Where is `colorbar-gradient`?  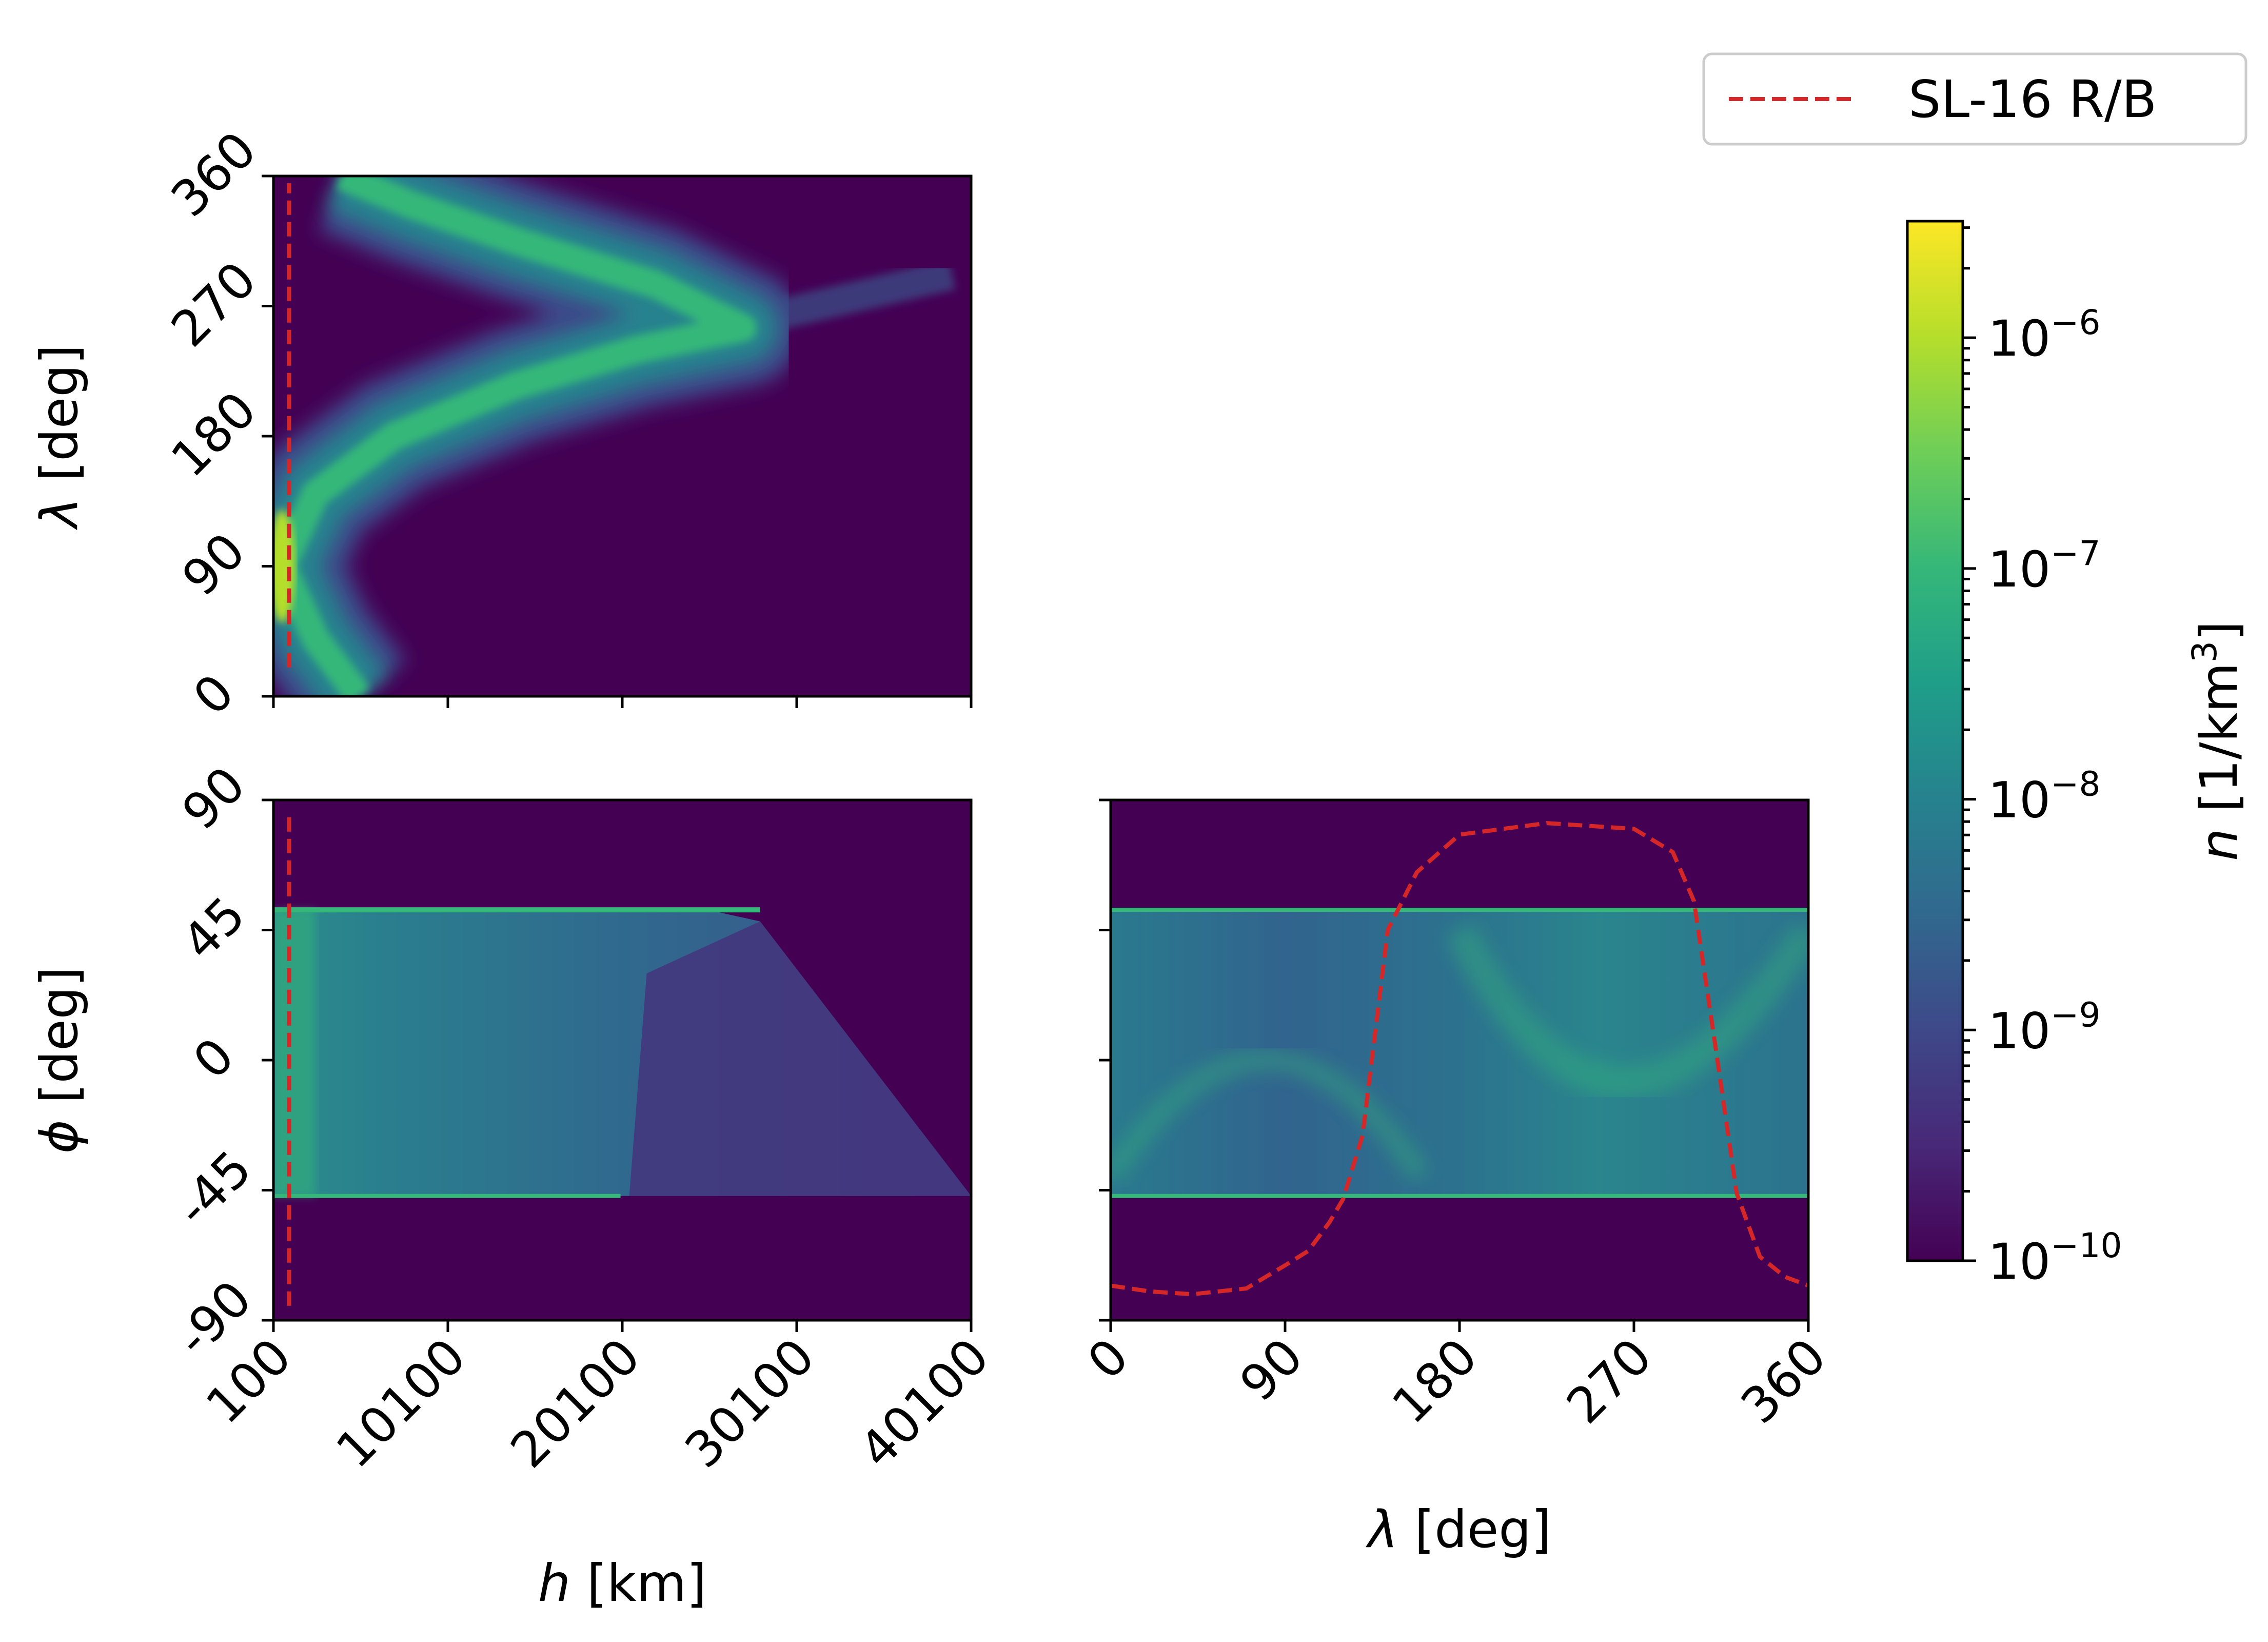 colorbar-gradient is located at coordinates (1935, 741).